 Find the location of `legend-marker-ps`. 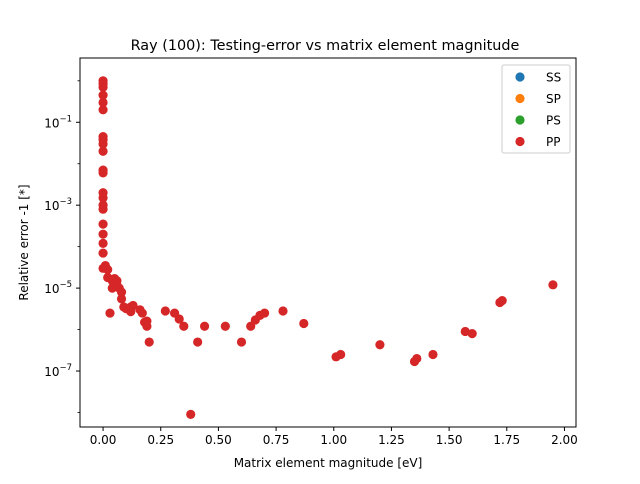

legend-marker-ps is located at coordinates (520, 120).